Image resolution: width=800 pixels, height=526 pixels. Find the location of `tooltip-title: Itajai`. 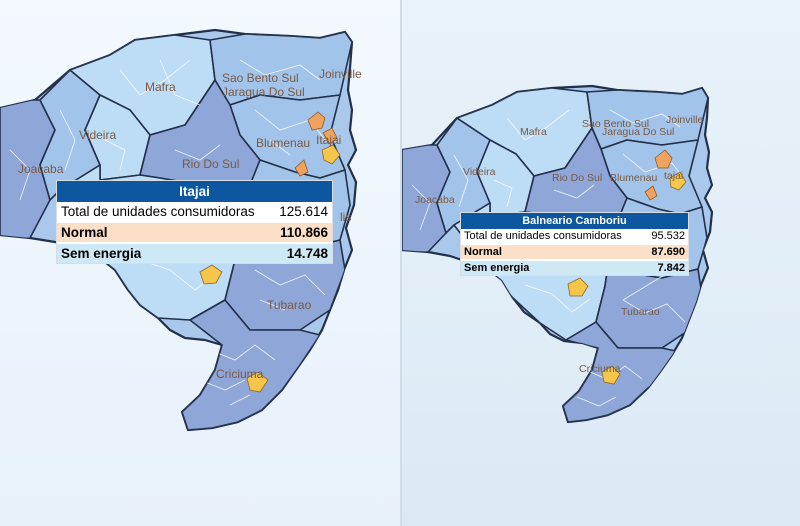

tooltip-title: Itajai is located at coordinates (194, 191).